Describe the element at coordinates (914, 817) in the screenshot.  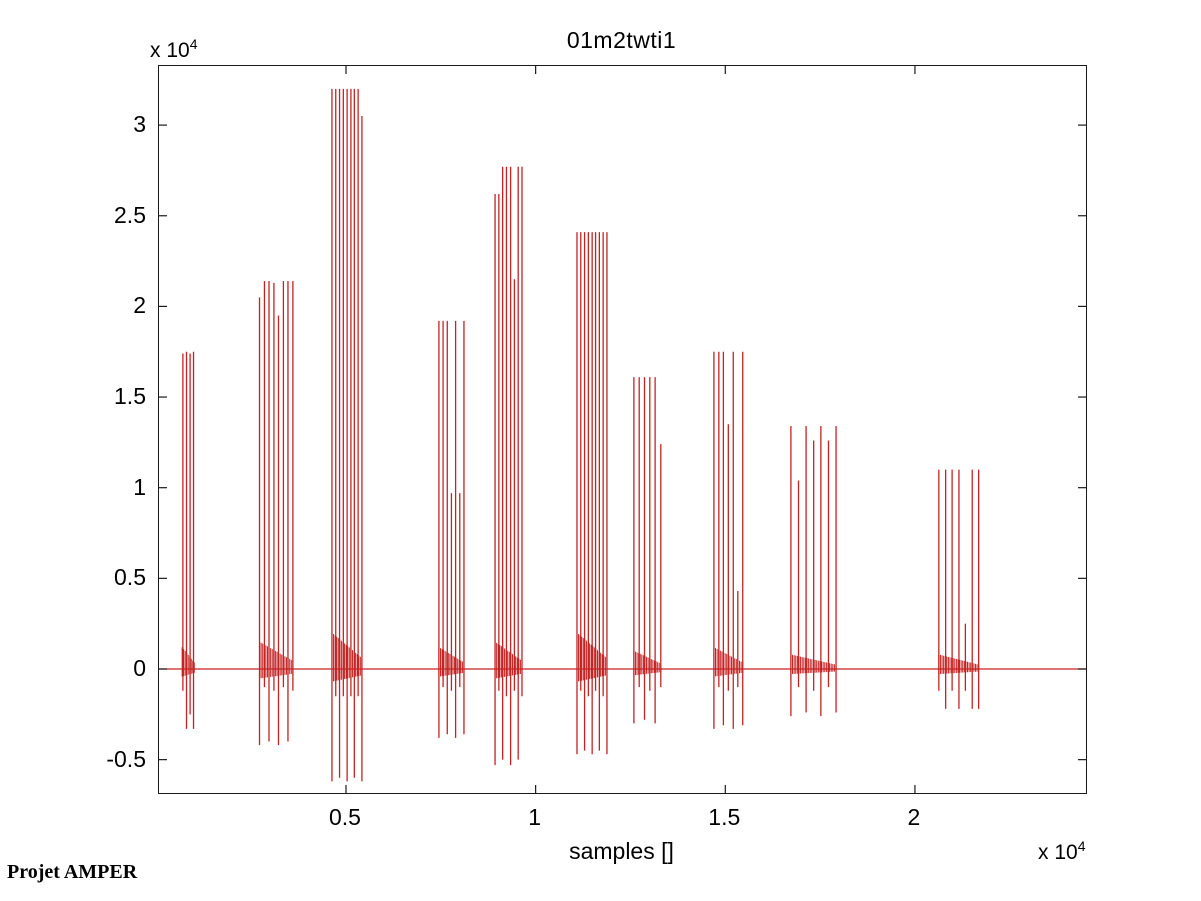
I see `x-tick-label: 2` at that location.